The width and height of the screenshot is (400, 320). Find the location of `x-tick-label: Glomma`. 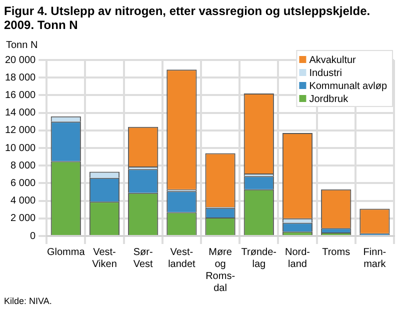

x-tick-label: Glomma is located at coordinates (66, 252).